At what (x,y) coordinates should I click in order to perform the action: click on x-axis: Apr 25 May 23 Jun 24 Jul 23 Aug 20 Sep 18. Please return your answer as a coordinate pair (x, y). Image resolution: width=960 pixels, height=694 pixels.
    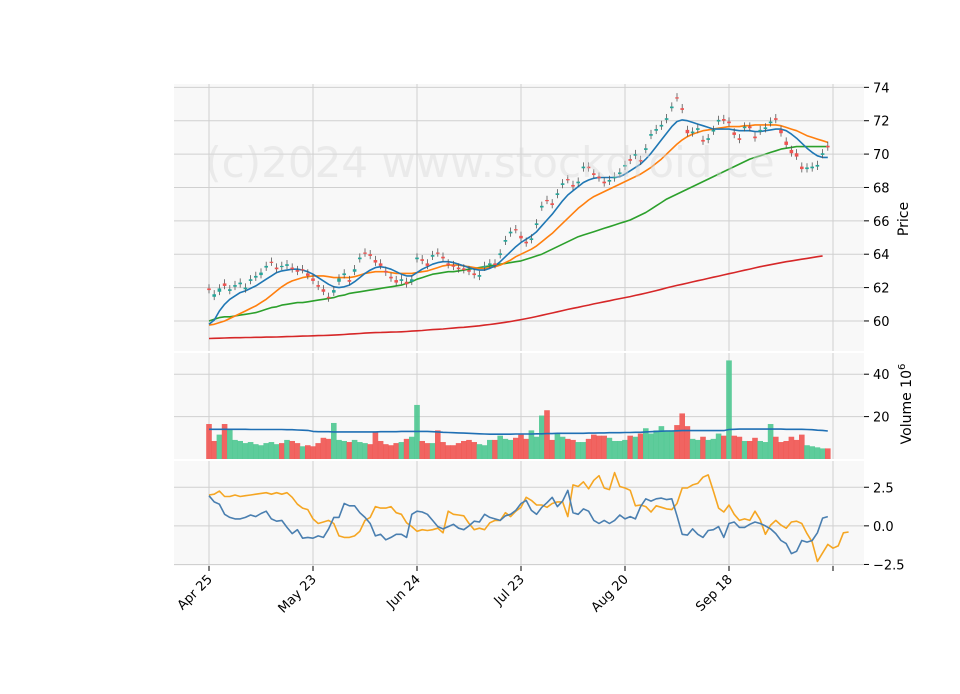
    Looking at the image, I should click on (504, 591).